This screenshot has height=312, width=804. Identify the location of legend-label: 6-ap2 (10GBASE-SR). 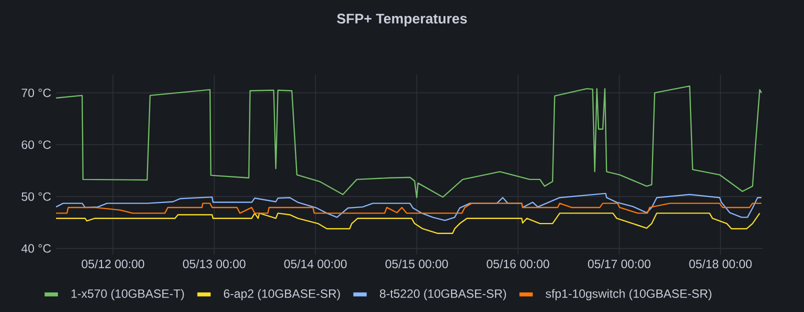
(282, 294).